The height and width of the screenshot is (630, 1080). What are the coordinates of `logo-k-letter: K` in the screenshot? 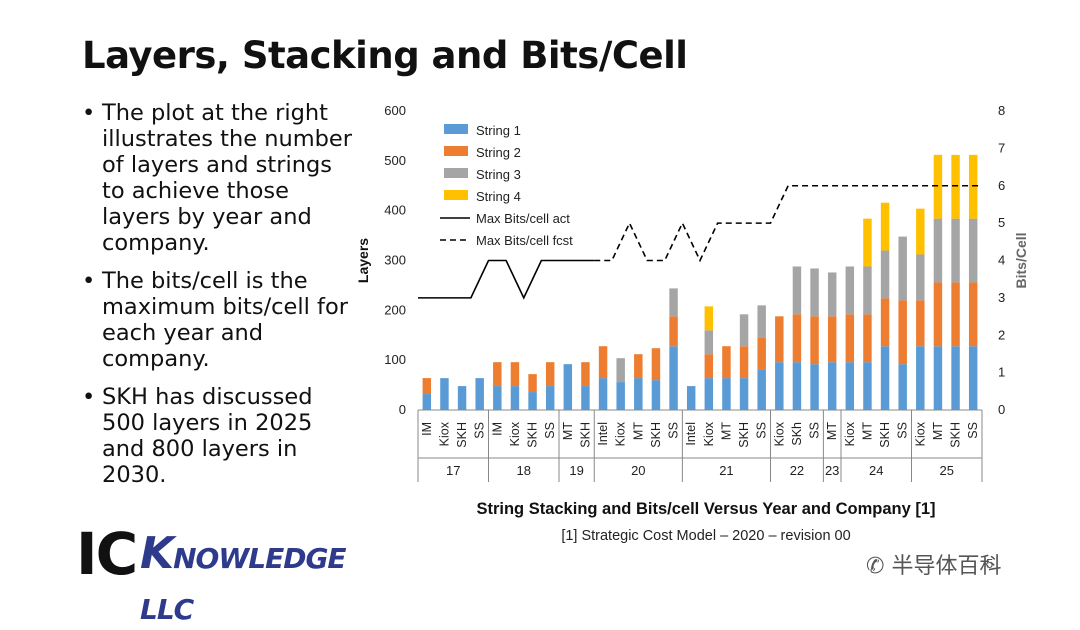 It's located at (157, 553).